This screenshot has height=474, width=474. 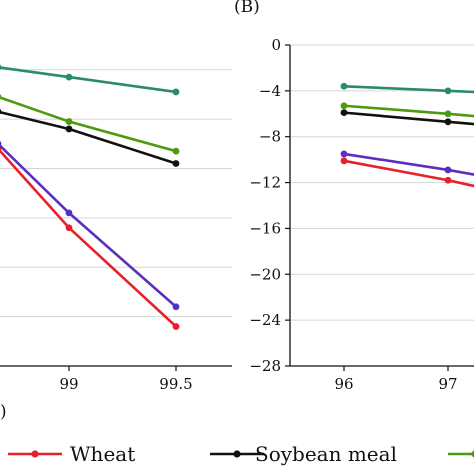 I want to click on y-tick-label: −4, so click(x=270, y=91).